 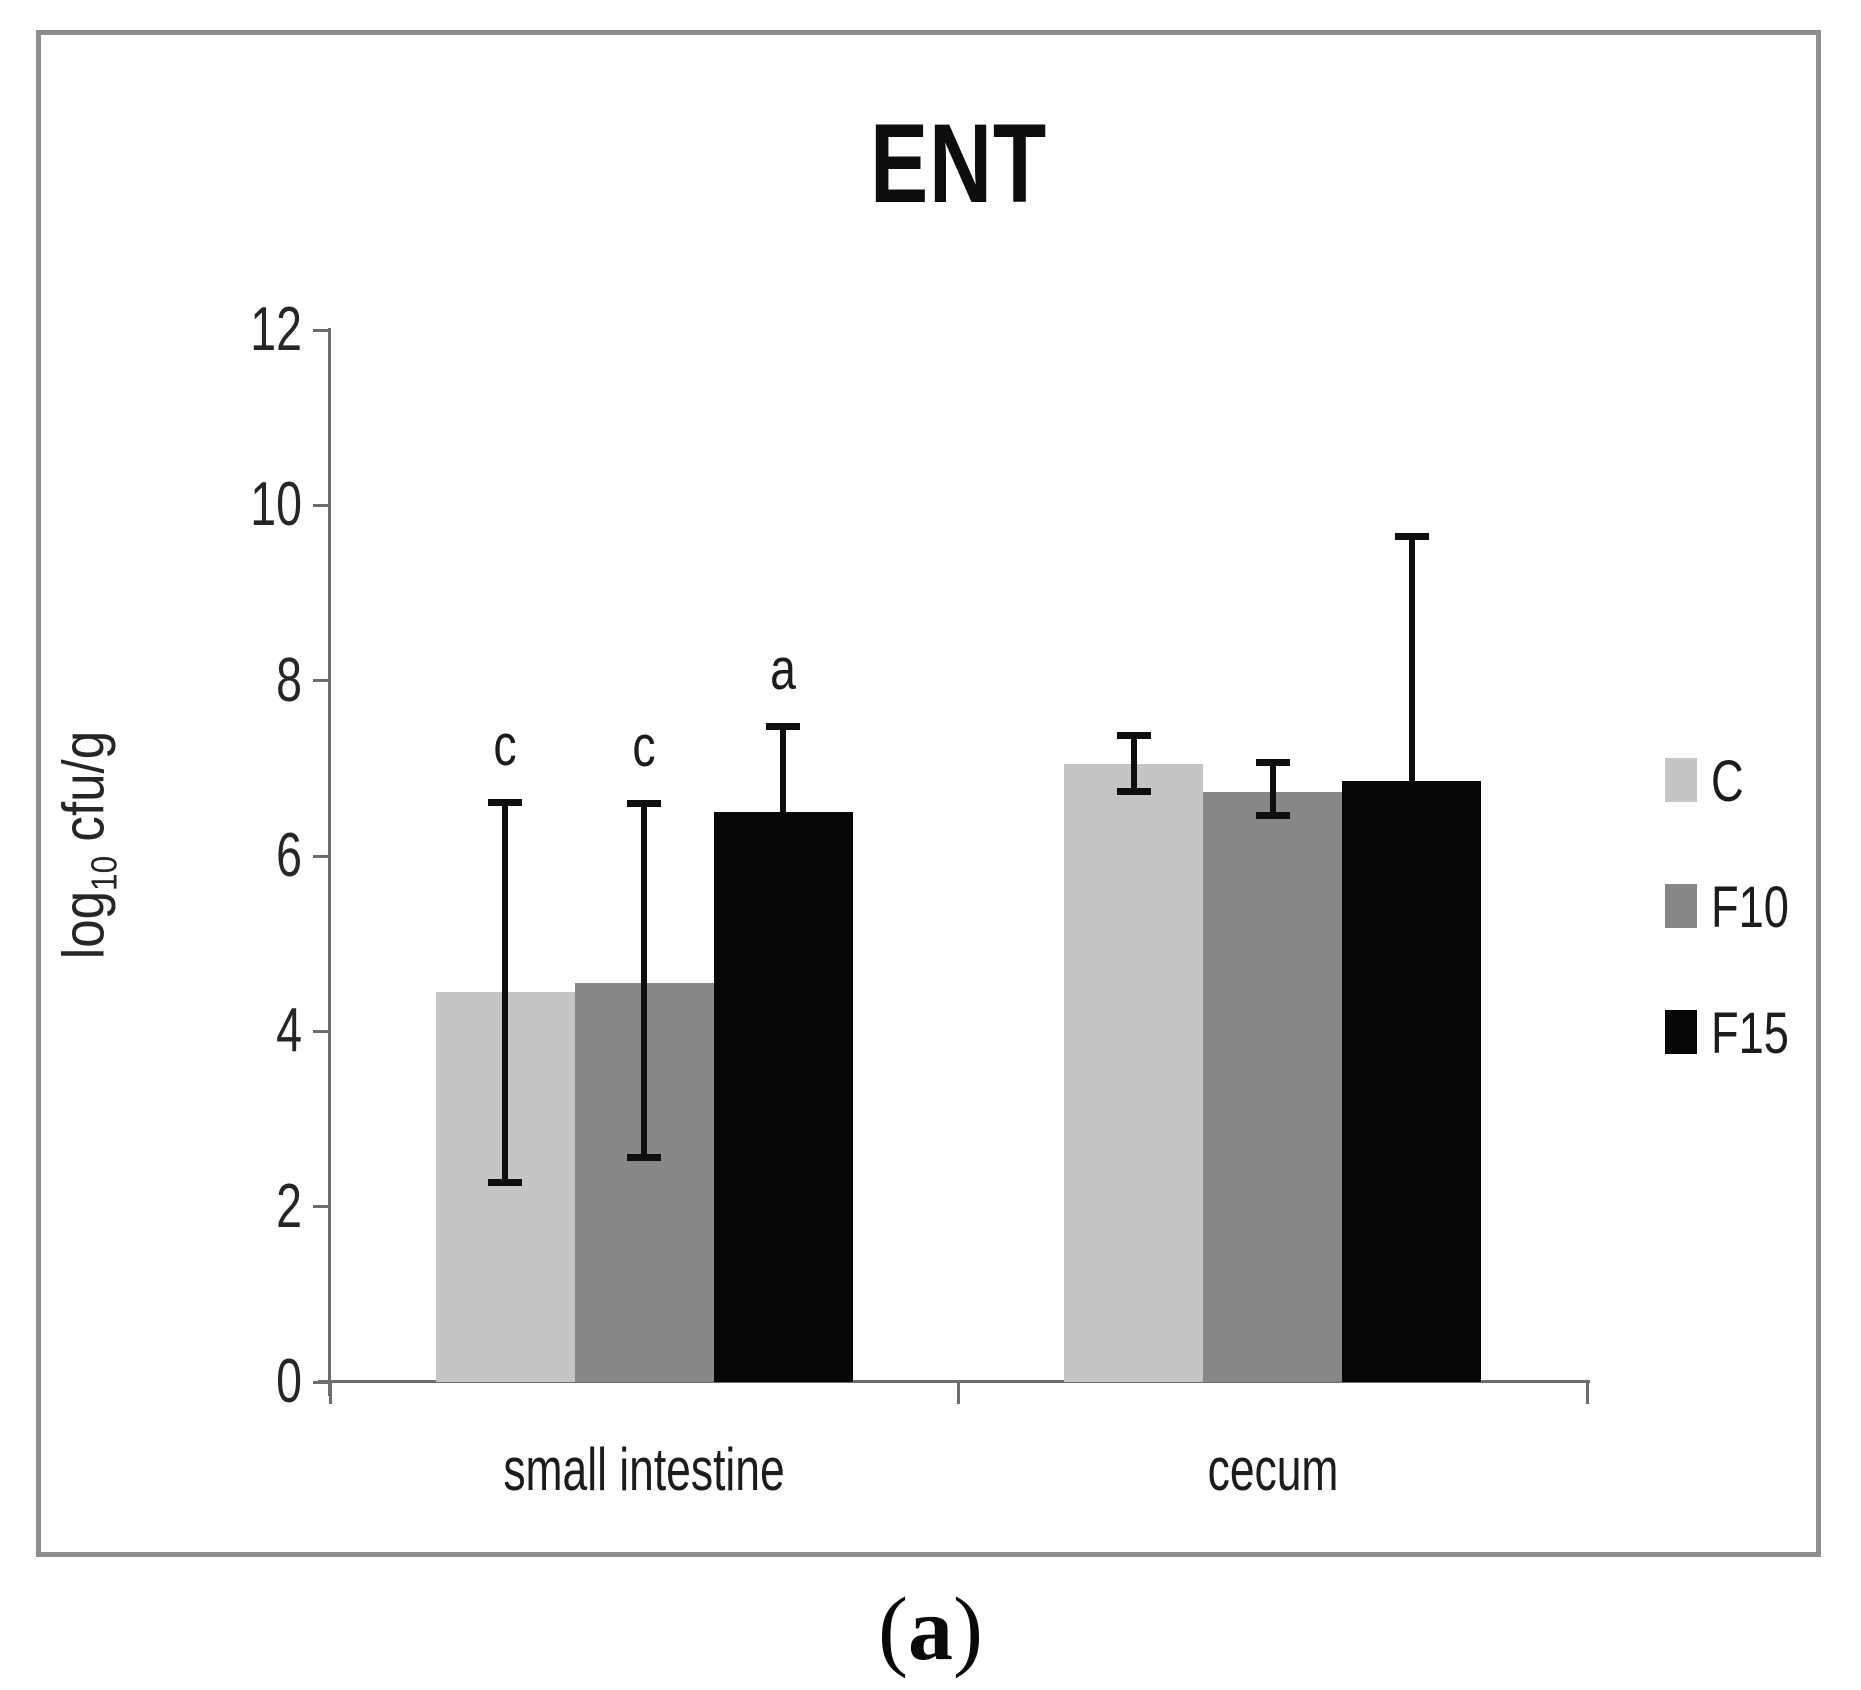 I want to click on y-tick-label-12: 12, so click(x=276, y=329).